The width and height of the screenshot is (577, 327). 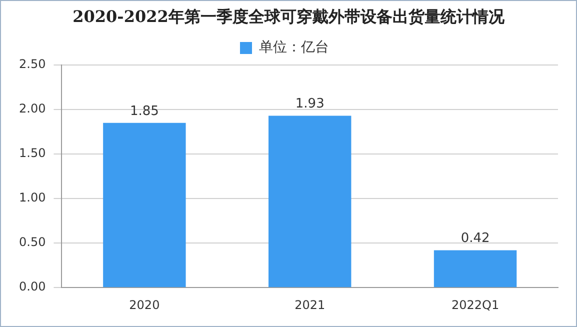 I want to click on y-tick-label: 1.50, so click(x=32, y=153).